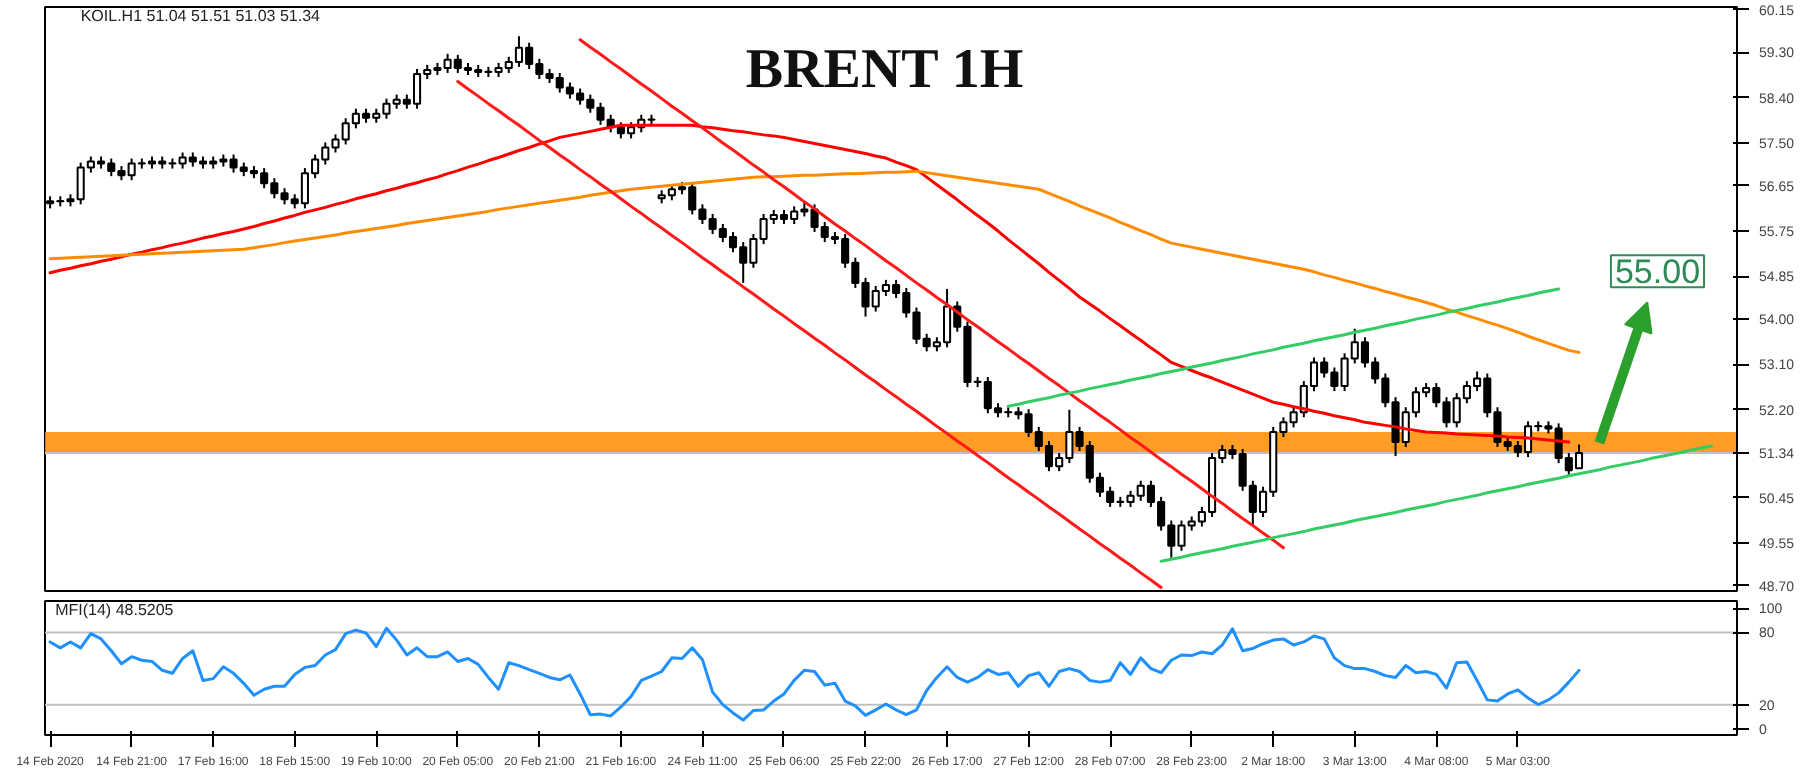 The width and height of the screenshot is (1800, 774). Describe the element at coordinates (201, 16) in the screenshot. I see `annotation: KOIL.H1 51.04 51.51 51.03 51.34` at that location.